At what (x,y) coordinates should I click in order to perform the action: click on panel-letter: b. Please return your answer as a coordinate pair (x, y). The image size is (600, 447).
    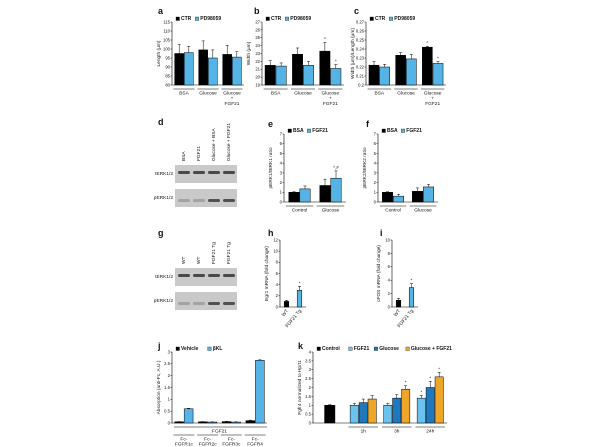
    Looking at the image, I should click on (257, 11).